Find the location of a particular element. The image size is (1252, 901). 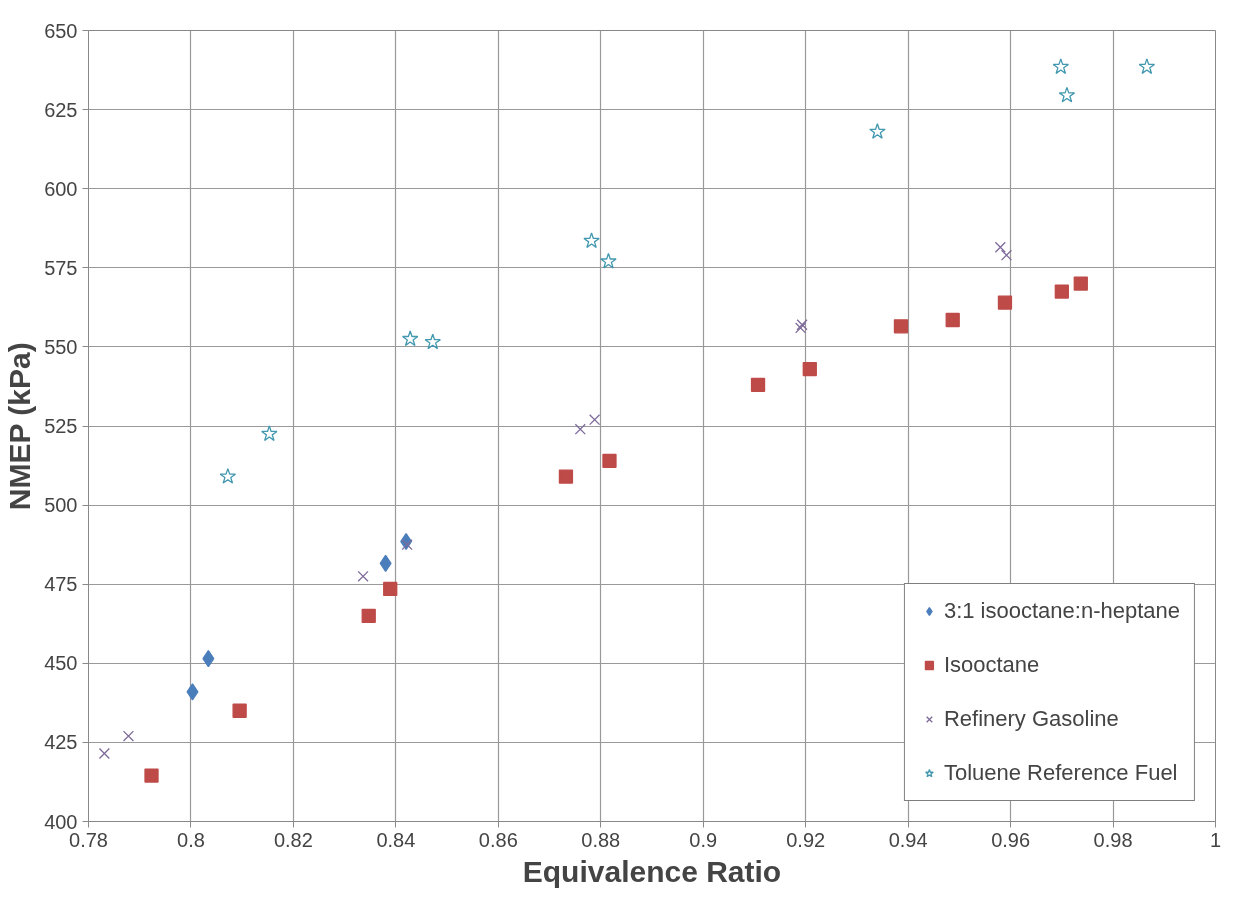

x-tick-label: 1 is located at coordinates (1215, 839).